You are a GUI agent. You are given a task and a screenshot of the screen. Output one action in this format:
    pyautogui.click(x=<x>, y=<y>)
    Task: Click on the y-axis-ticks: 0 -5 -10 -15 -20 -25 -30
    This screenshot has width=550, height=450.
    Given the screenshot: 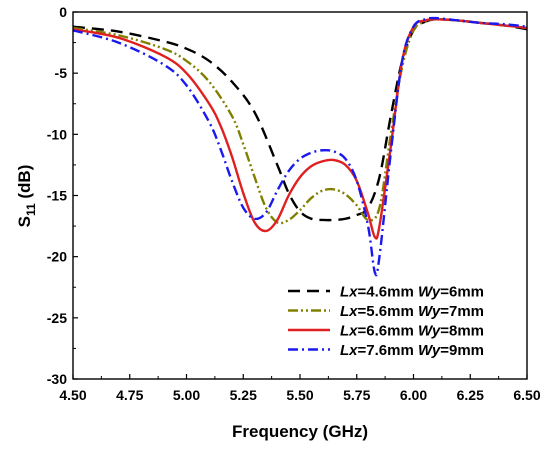 What is the action you would take?
    pyautogui.click(x=62, y=195)
    